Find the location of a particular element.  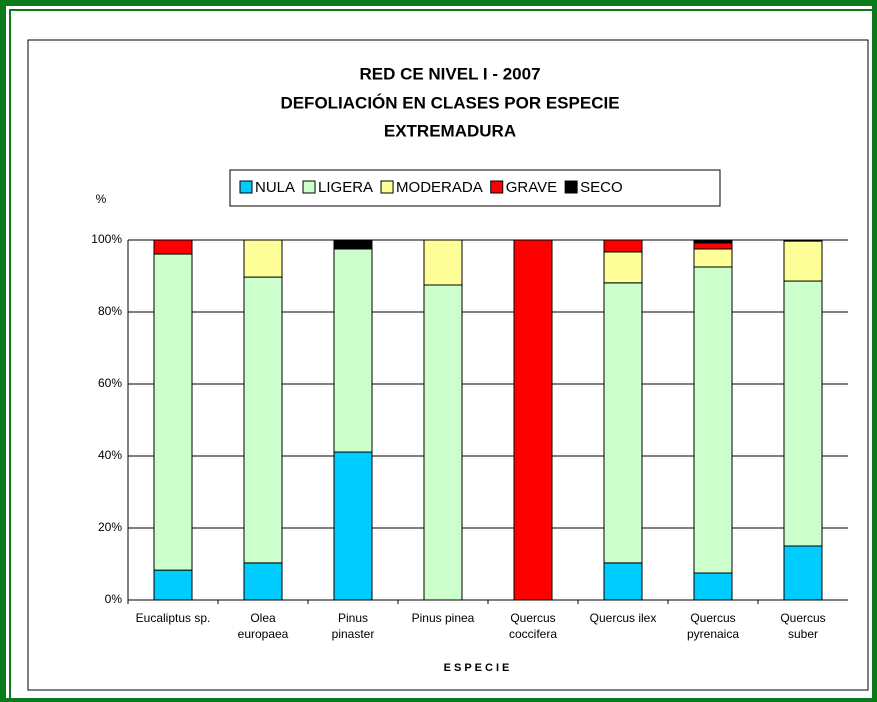

legend-box is located at coordinates (475, 188).